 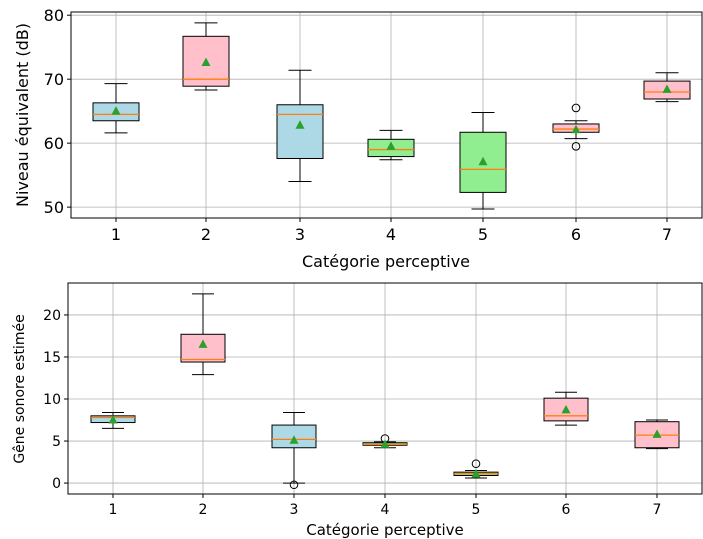 I want to click on chart-top-ytick-label: 50, so click(x=54, y=207).